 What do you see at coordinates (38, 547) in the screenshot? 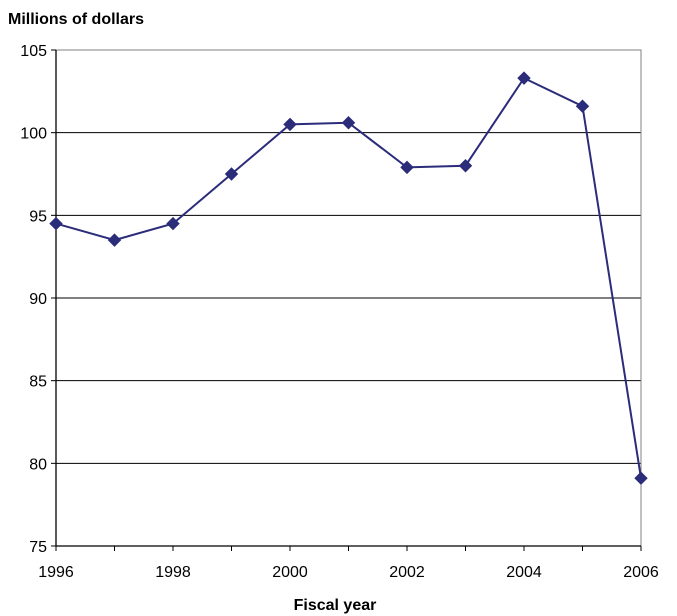
I see `y-tick-label: 75` at bounding box center [38, 547].